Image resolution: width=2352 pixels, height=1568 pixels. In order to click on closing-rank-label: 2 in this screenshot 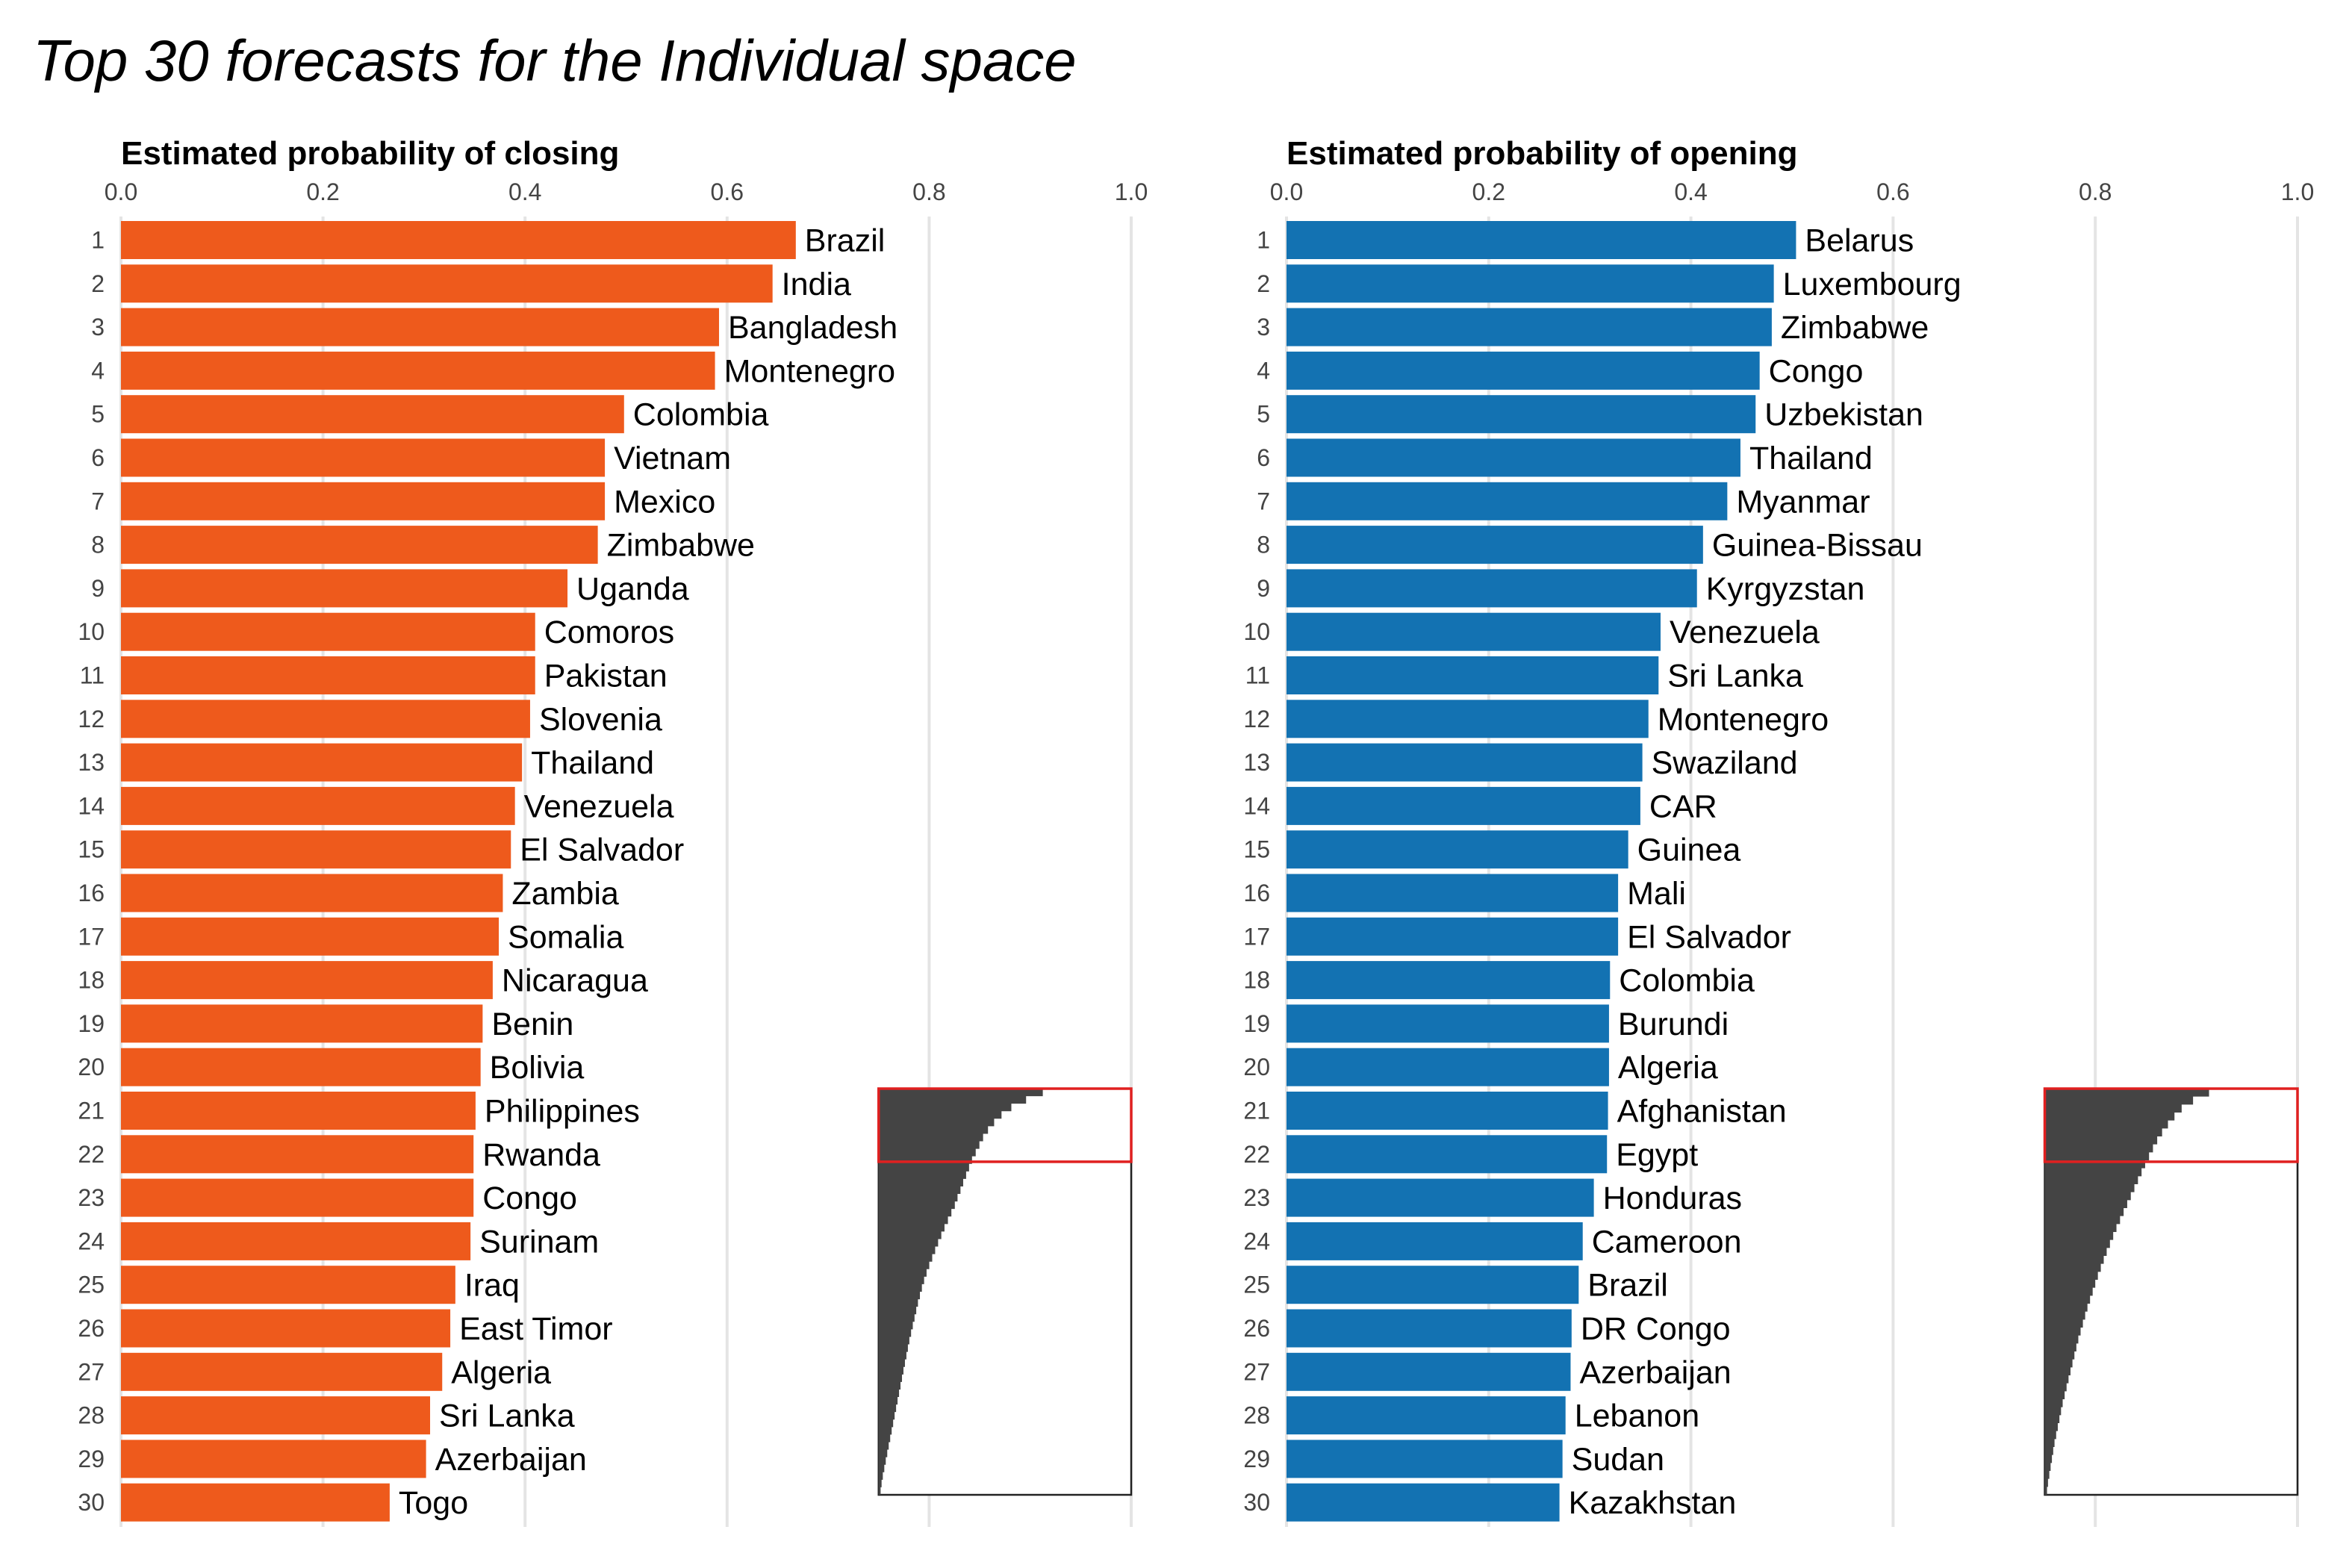, I will do `click(98, 283)`.